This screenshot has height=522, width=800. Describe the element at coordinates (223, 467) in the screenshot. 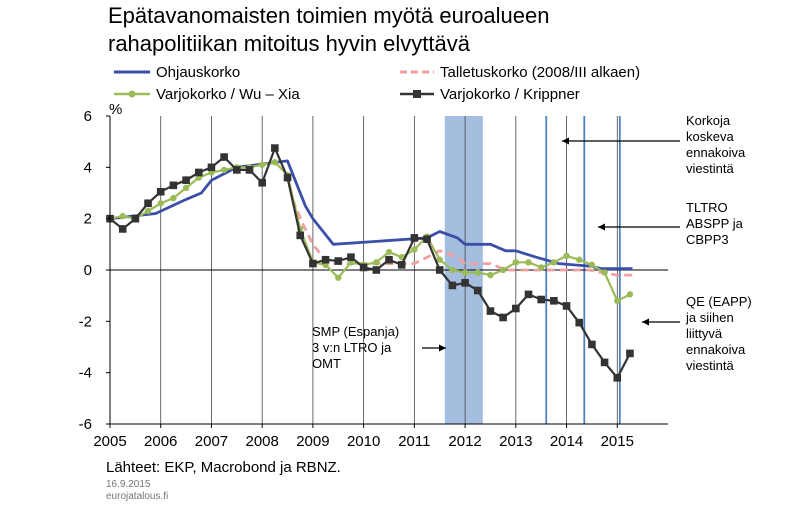

I see `source-note: Lähteet: EKP, Macrobond ja RBNZ.` at that location.